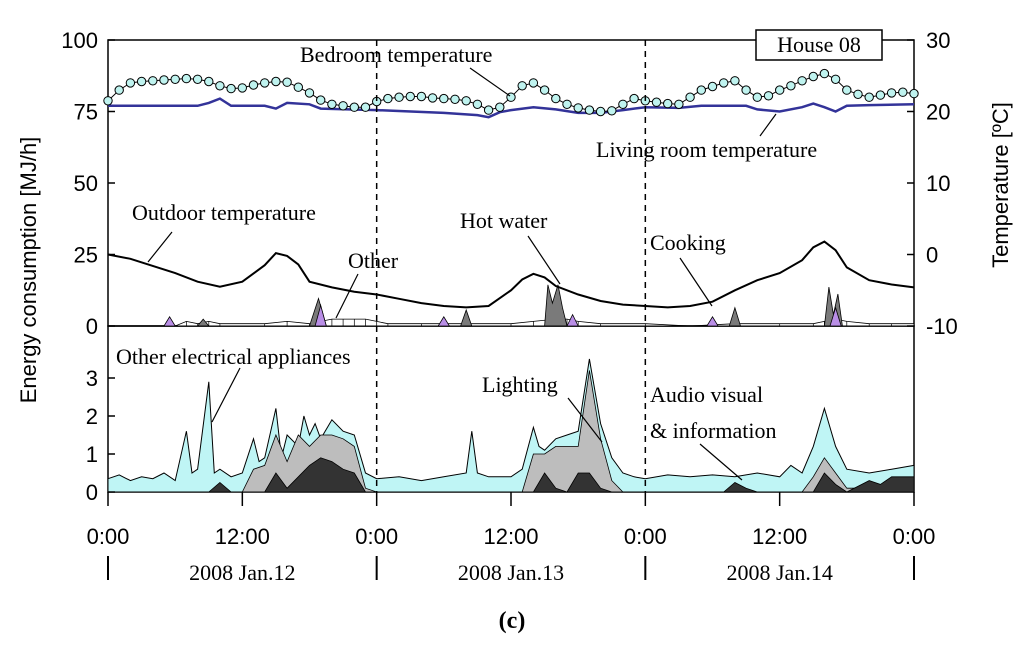  Describe the element at coordinates (688, 242) in the screenshot. I see `label-cooking: Cooking` at that location.